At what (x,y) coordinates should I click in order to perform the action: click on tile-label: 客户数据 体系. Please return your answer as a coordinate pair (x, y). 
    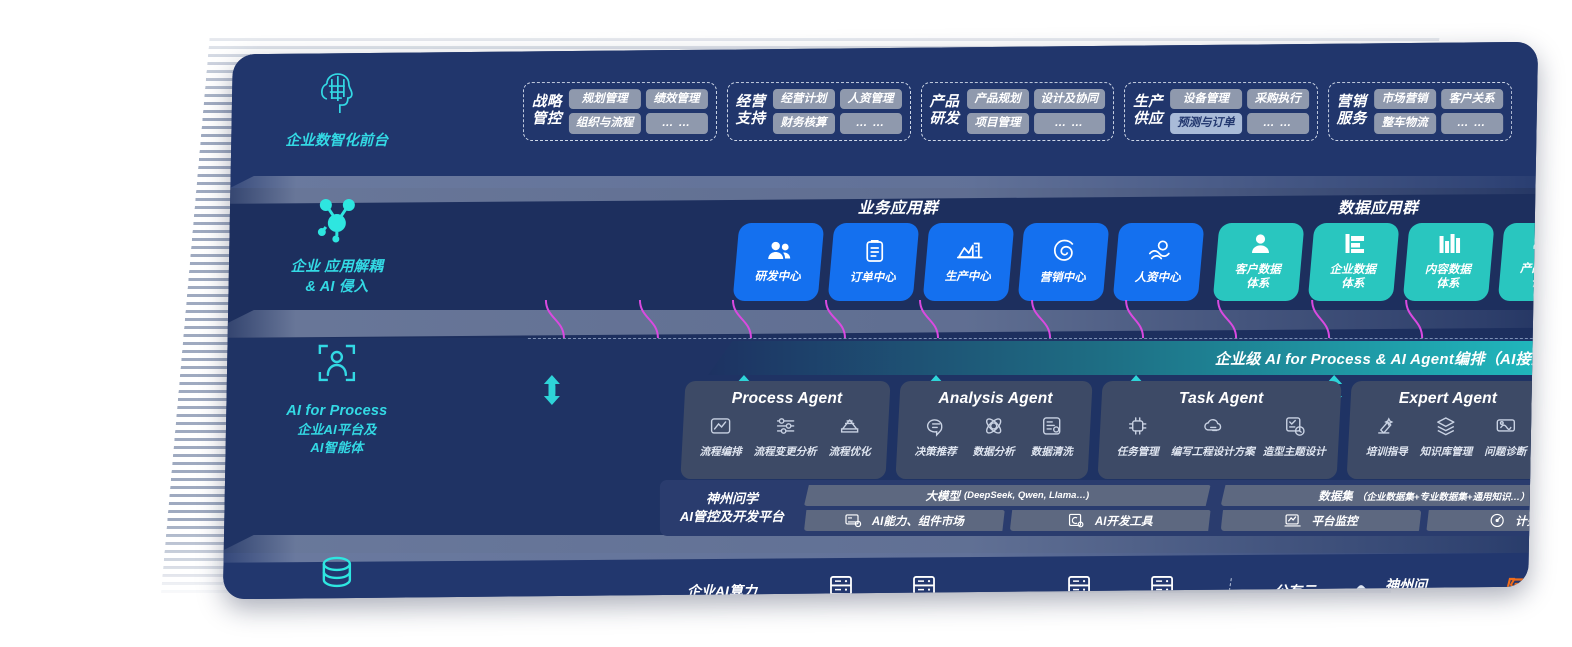
    Looking at the image, I should click on (1257, 277).